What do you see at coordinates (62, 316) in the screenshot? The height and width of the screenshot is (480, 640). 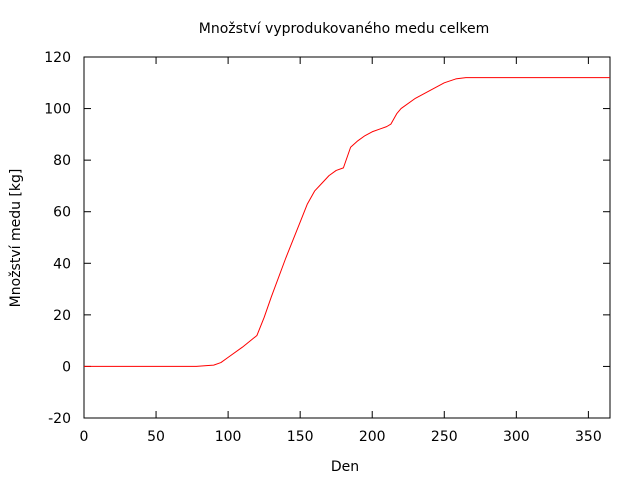 I see `y-tick-label: 20` at bounding box center [62, 316].